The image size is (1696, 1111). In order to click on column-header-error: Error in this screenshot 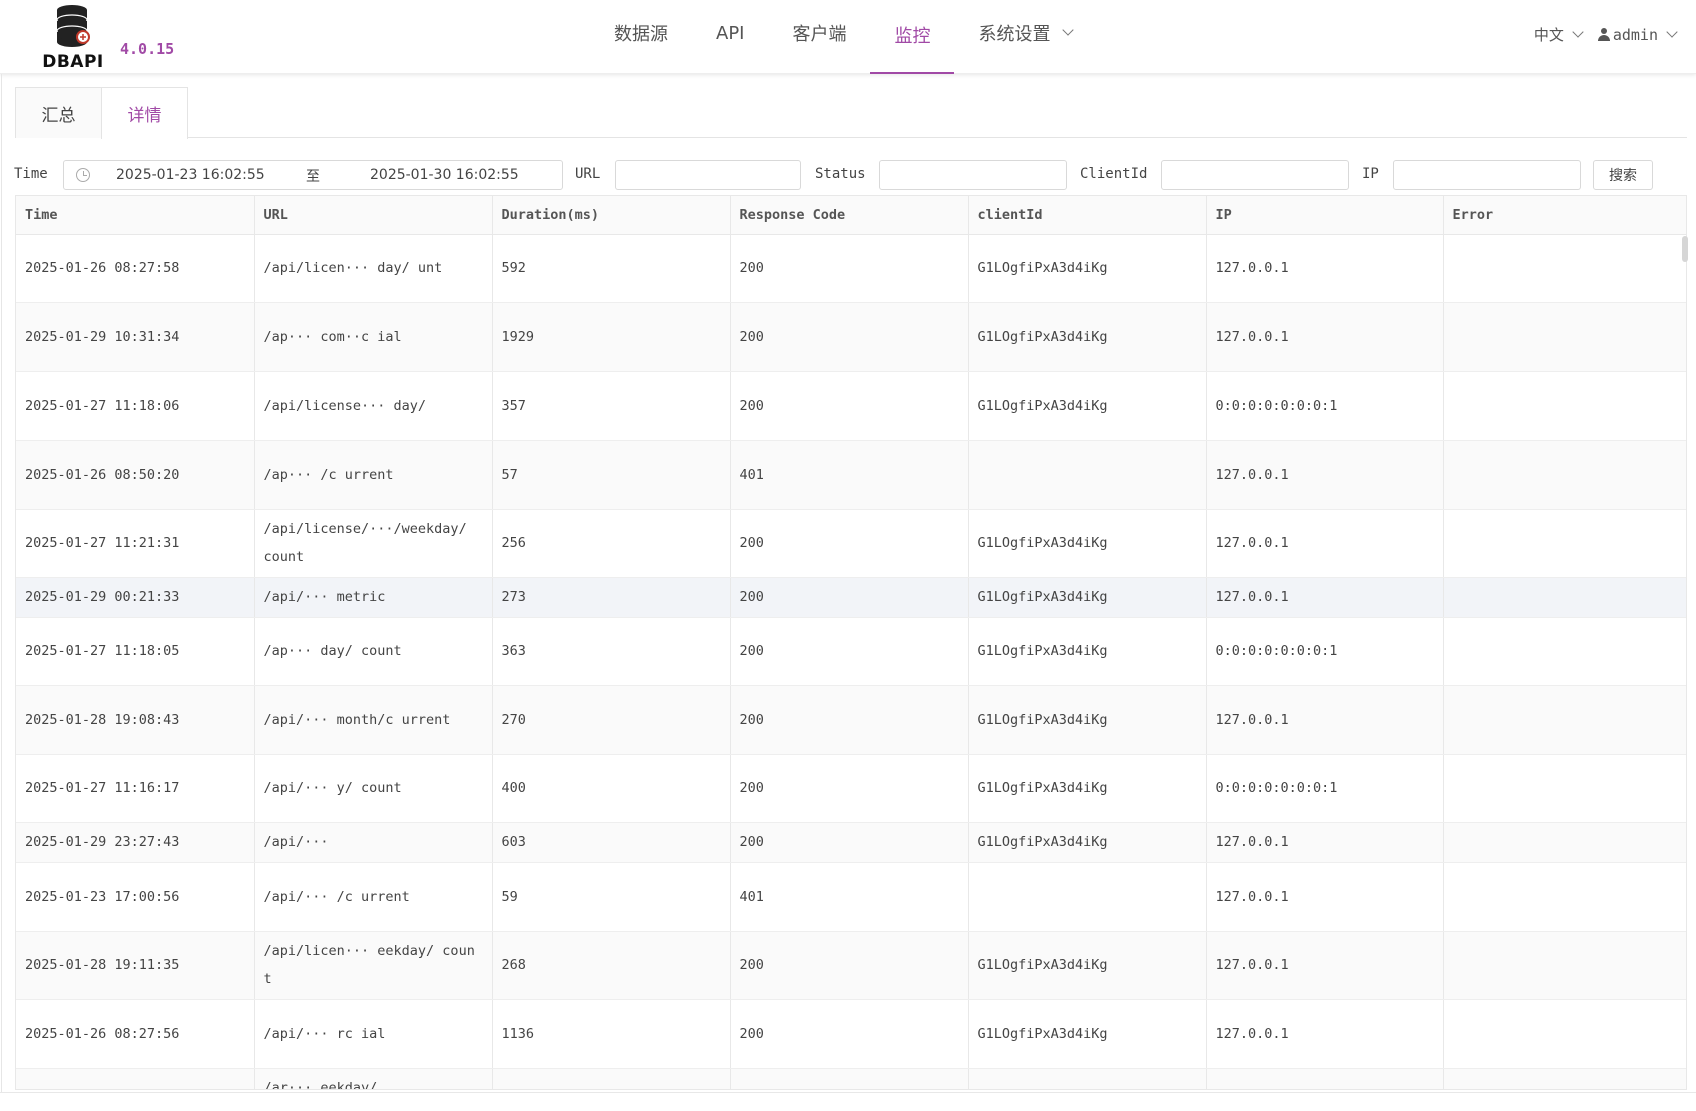, I will do `click(1564, 215)`.